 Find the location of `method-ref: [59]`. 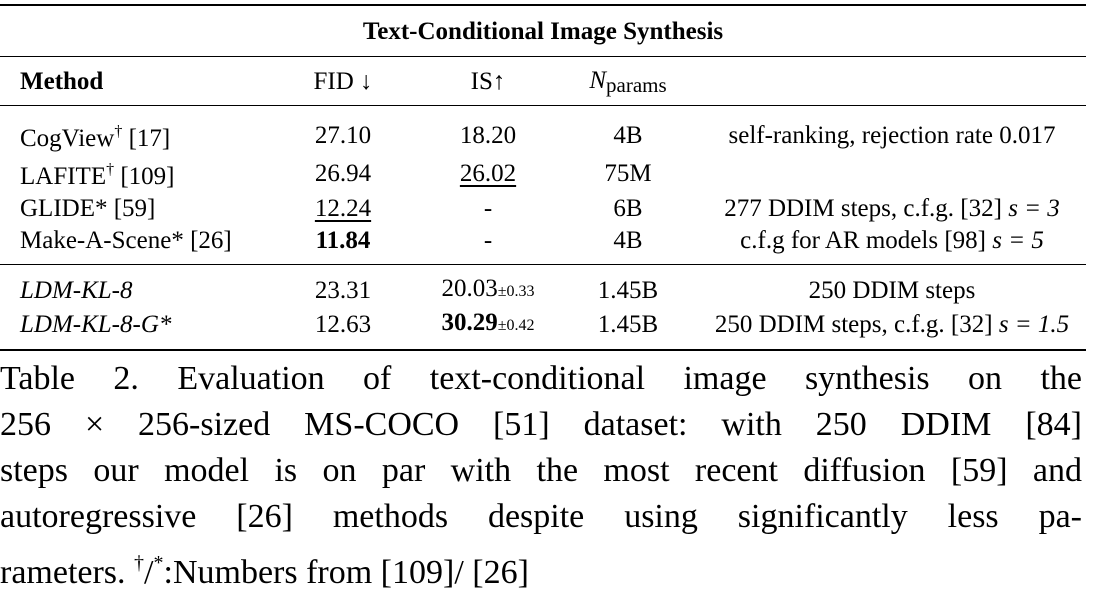

method-ref: [59] is located at coordinates (131, 208).